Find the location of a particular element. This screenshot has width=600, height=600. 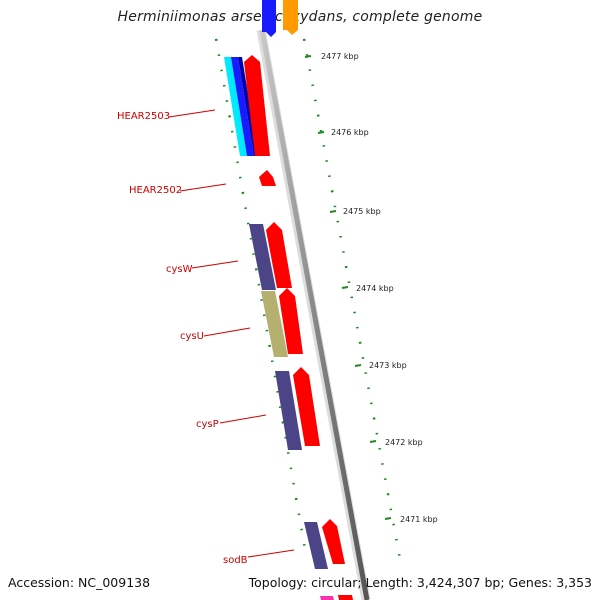

kbp-label: 2473 kbp is located at coordinates (388, 365).